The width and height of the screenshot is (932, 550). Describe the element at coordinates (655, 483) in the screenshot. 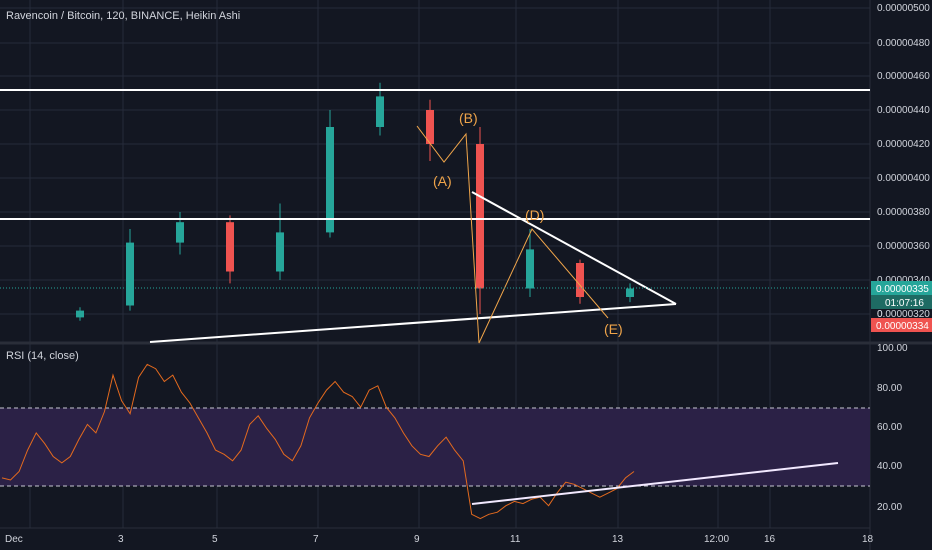

I see `rsi-trendline` at that location.